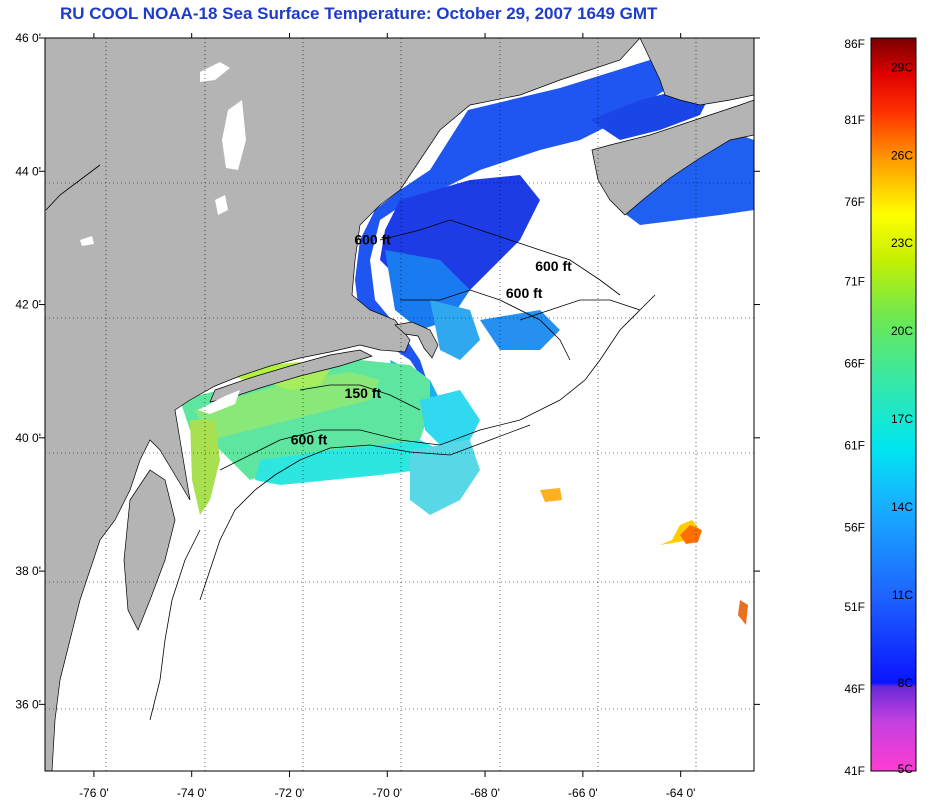  Describe the element at coordinates (583, 793) in the screenshot. I see `lon-tick-label: -66 0'` at that location.